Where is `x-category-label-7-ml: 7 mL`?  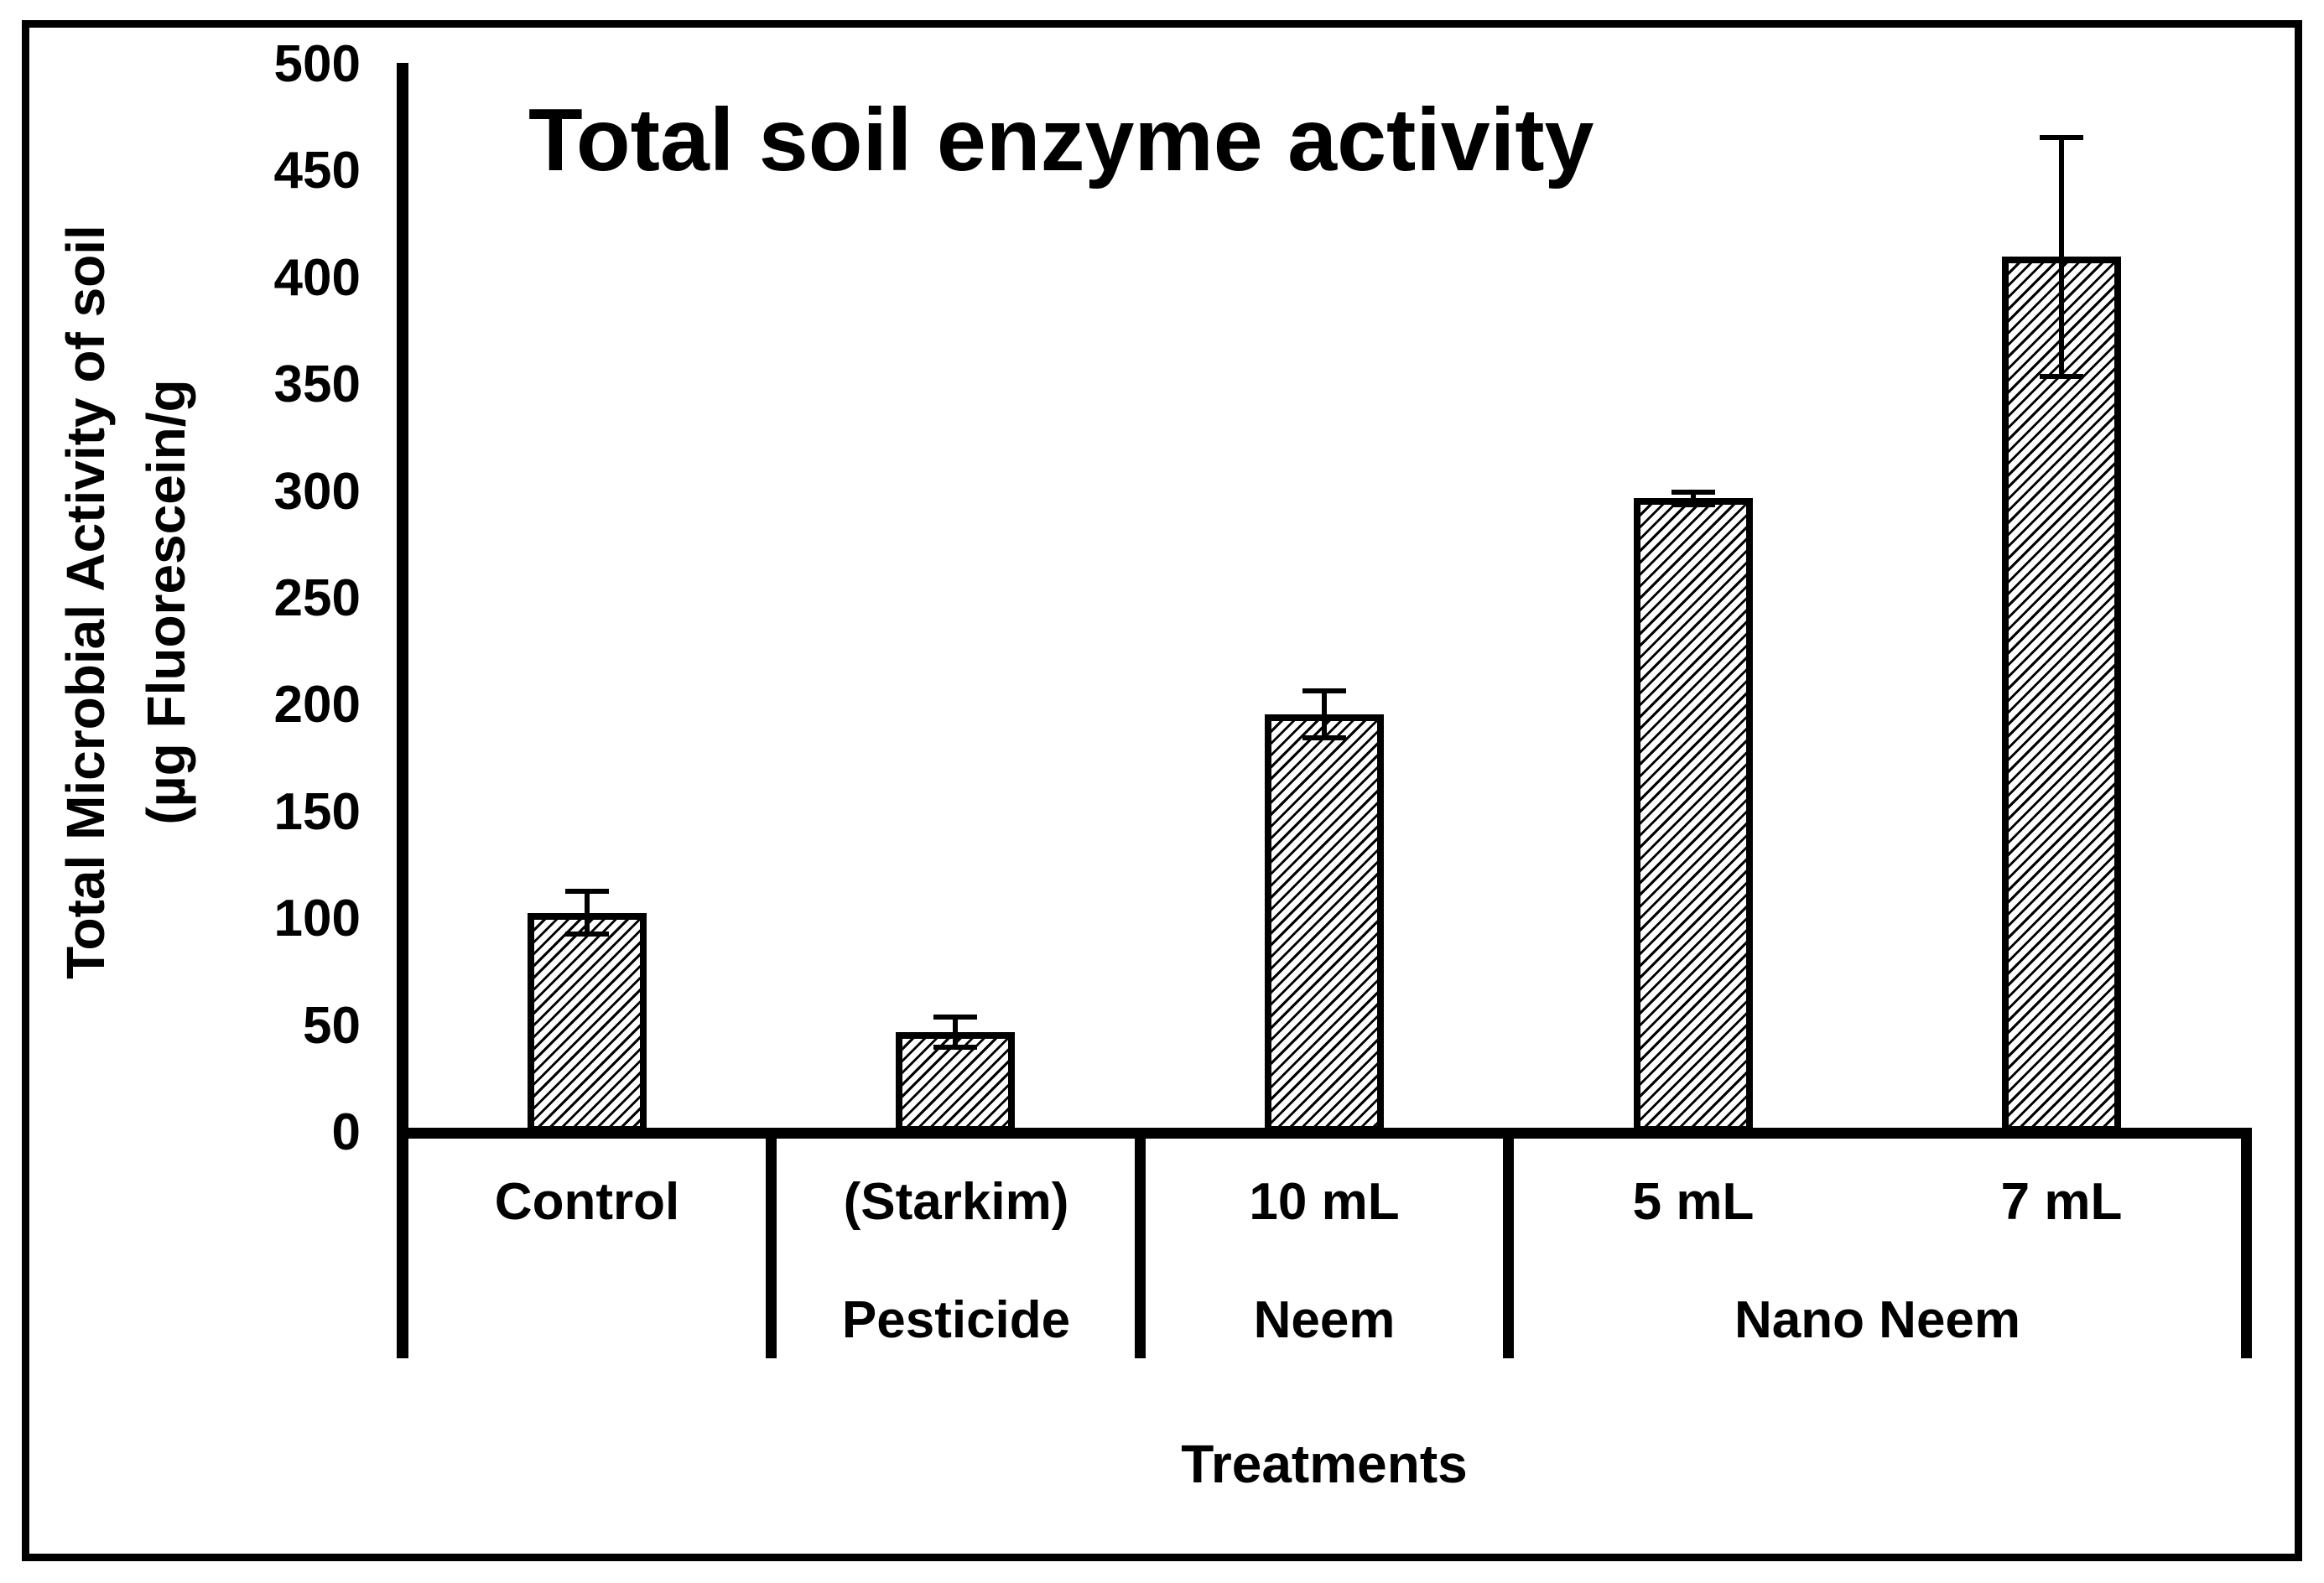 x-category-label-7-ml: 7 mL is located at coordinates (2061, 1202).